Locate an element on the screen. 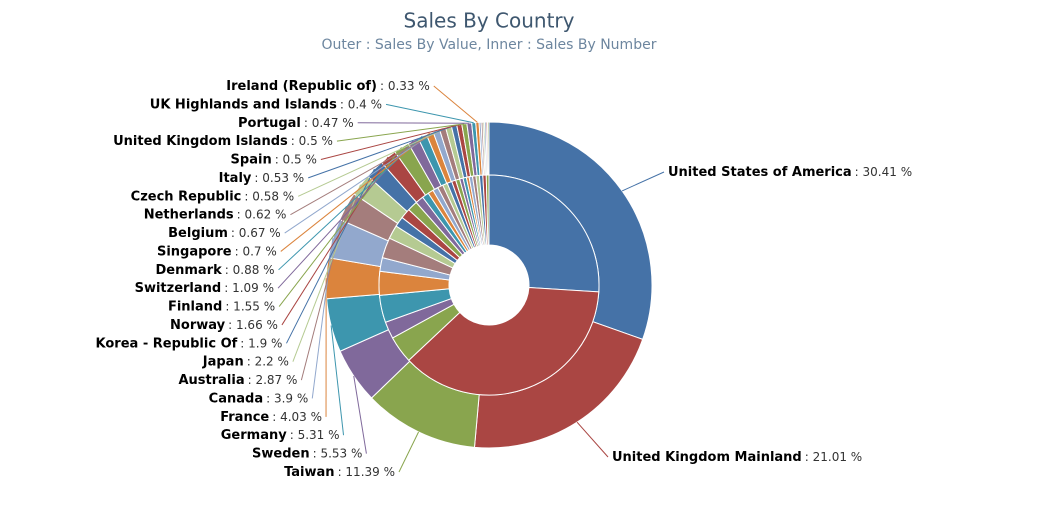  label-name: Denmark is located at coordinates (189, 269).